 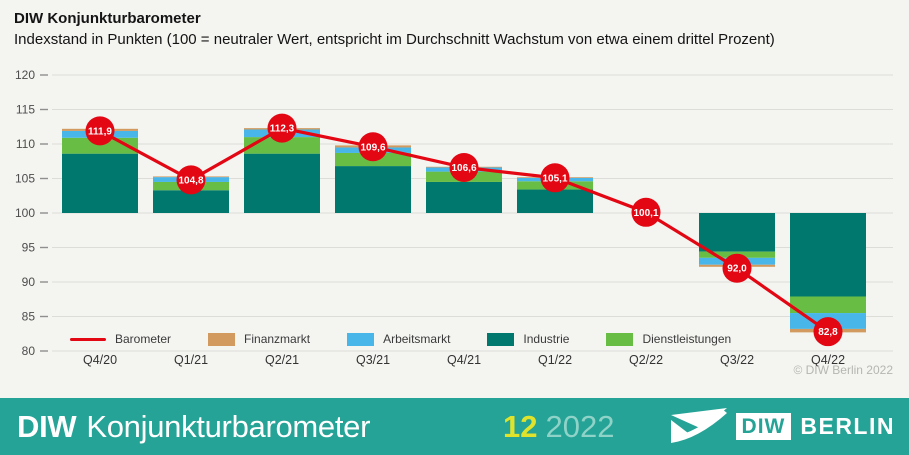 I want to click on svg-text: 82,8, so click(x=828, y=332).